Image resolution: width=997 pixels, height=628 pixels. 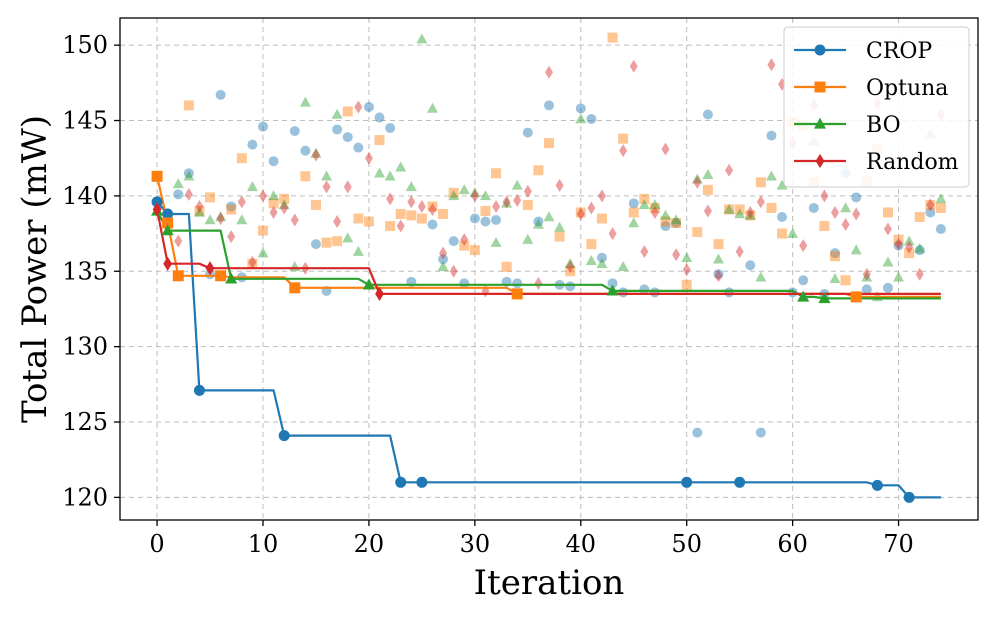 I want to click on y-tick-label: 150, so click(x=85, y=45).